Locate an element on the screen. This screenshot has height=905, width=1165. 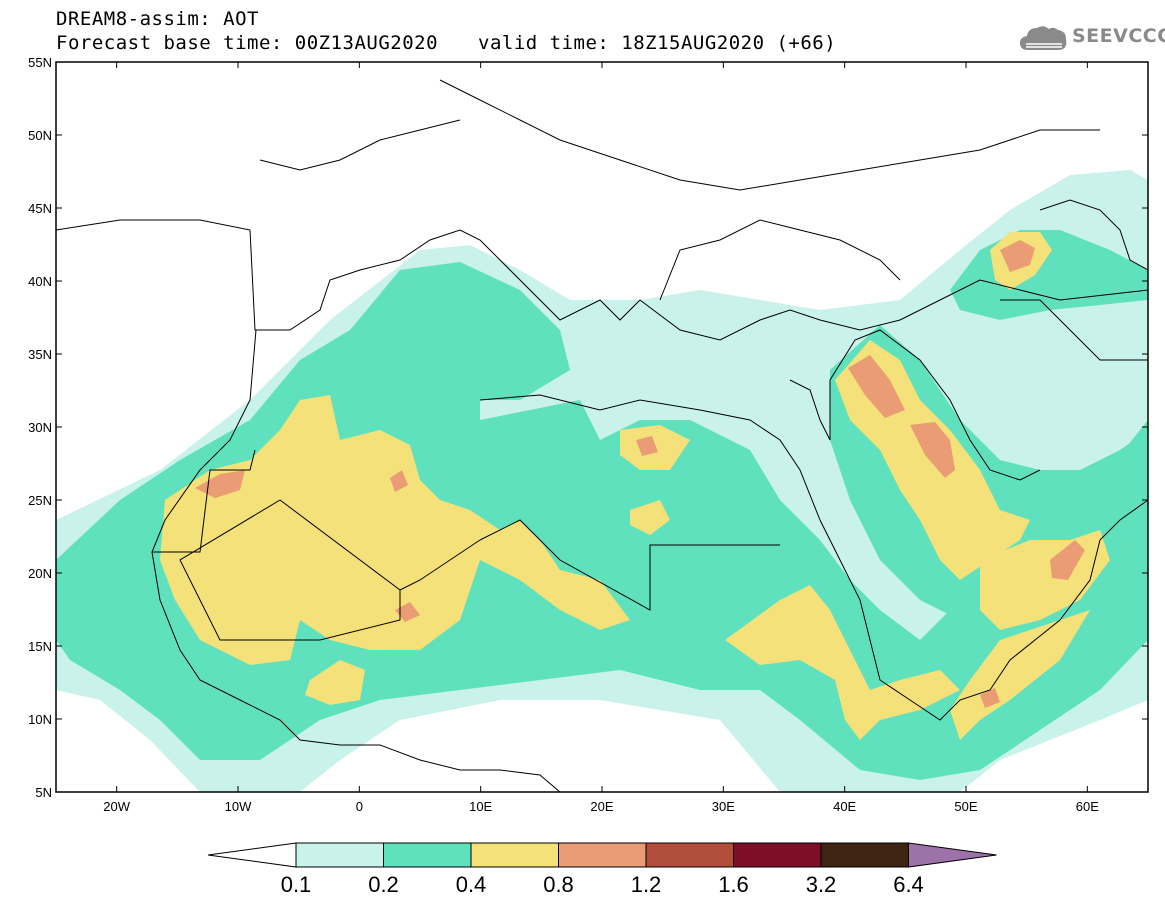
lat-label: 55N is located at coordinates (40, 62).